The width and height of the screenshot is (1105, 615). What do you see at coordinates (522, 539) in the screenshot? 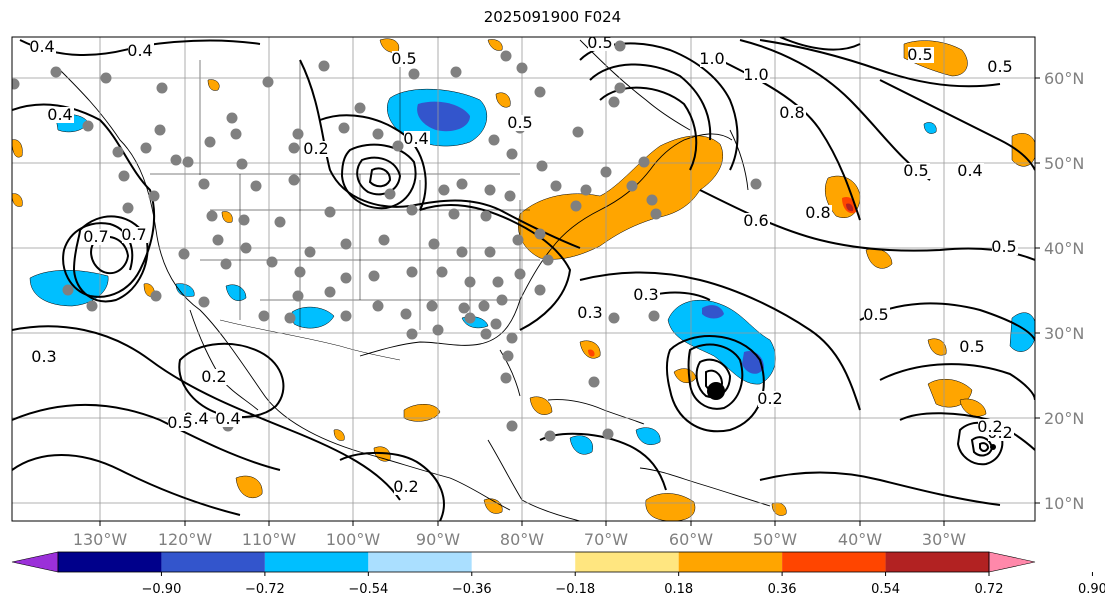
I see `longitude-label: 80°W` at bounding box center [522, 539].